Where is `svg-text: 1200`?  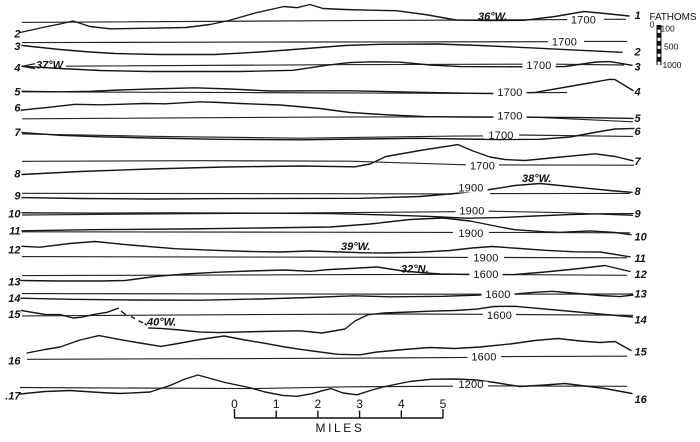 svg-text: 1200 is located at coordinates (470, 385).